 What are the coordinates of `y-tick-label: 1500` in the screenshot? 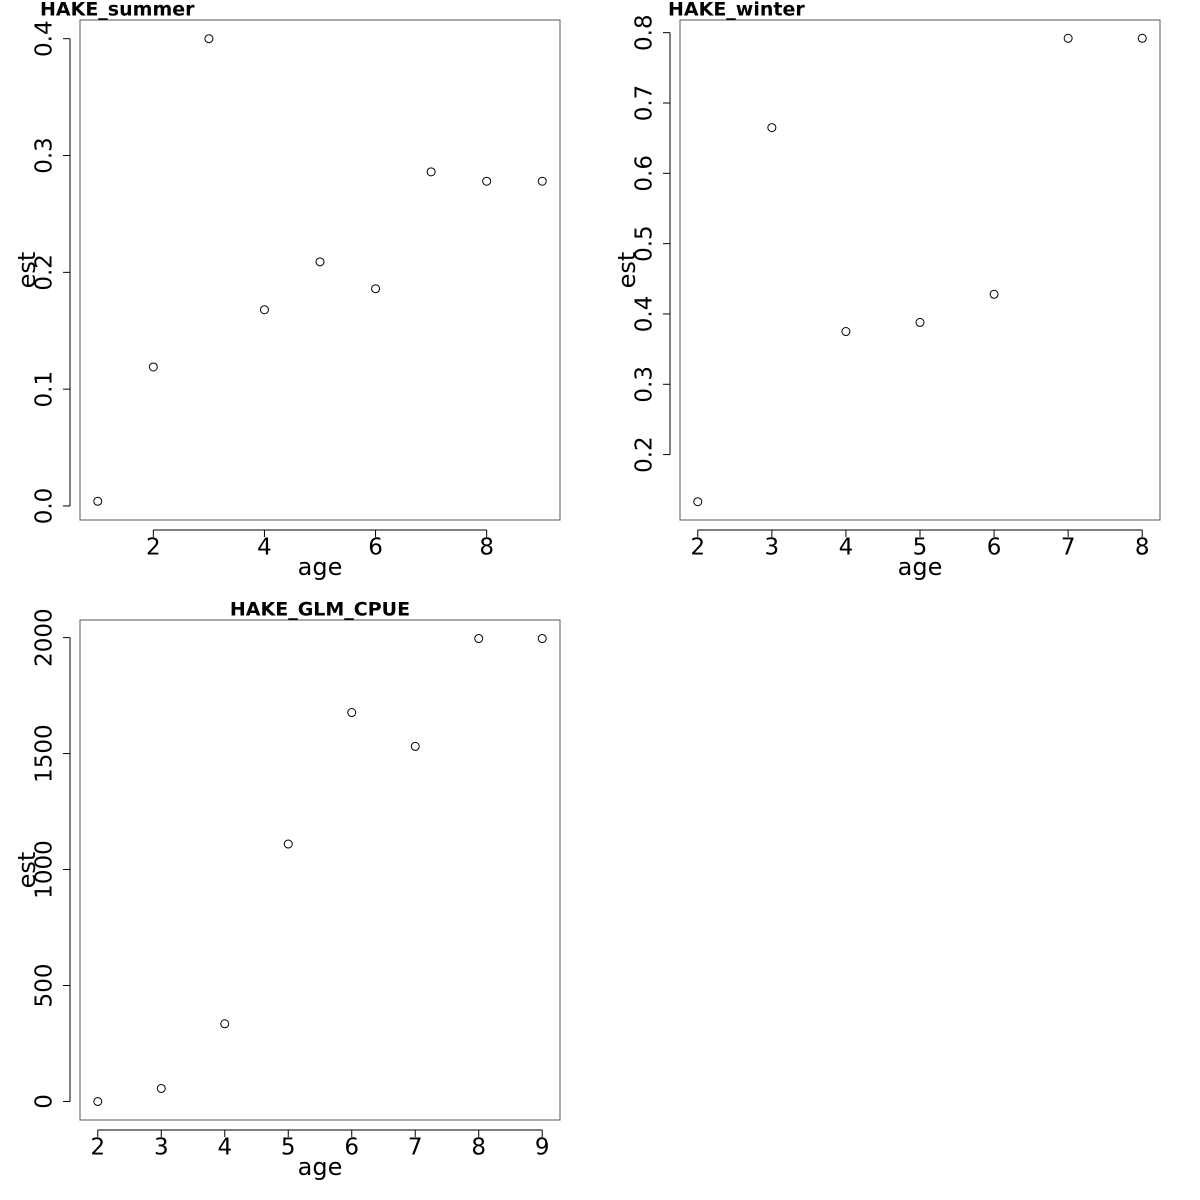 It's located at (45, 753).